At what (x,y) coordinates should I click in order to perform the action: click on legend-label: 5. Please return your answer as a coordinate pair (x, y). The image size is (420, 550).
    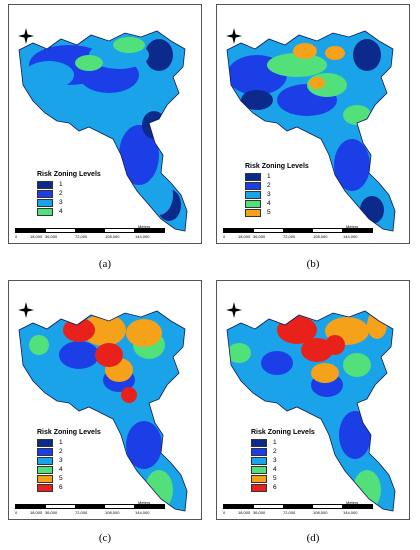
    Looking at the image, I should click on (275, 478).